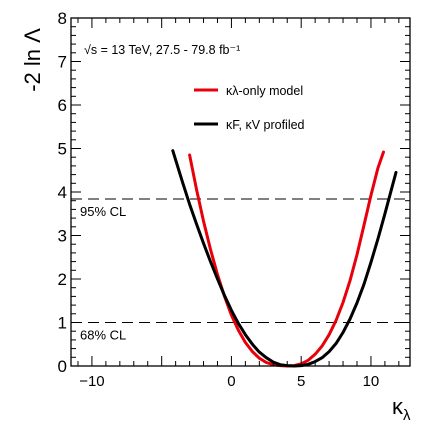 This screenshot has height=436, width=436. I want to click on legend: κλ-only model κF, κV profiled, so click(249, 108).